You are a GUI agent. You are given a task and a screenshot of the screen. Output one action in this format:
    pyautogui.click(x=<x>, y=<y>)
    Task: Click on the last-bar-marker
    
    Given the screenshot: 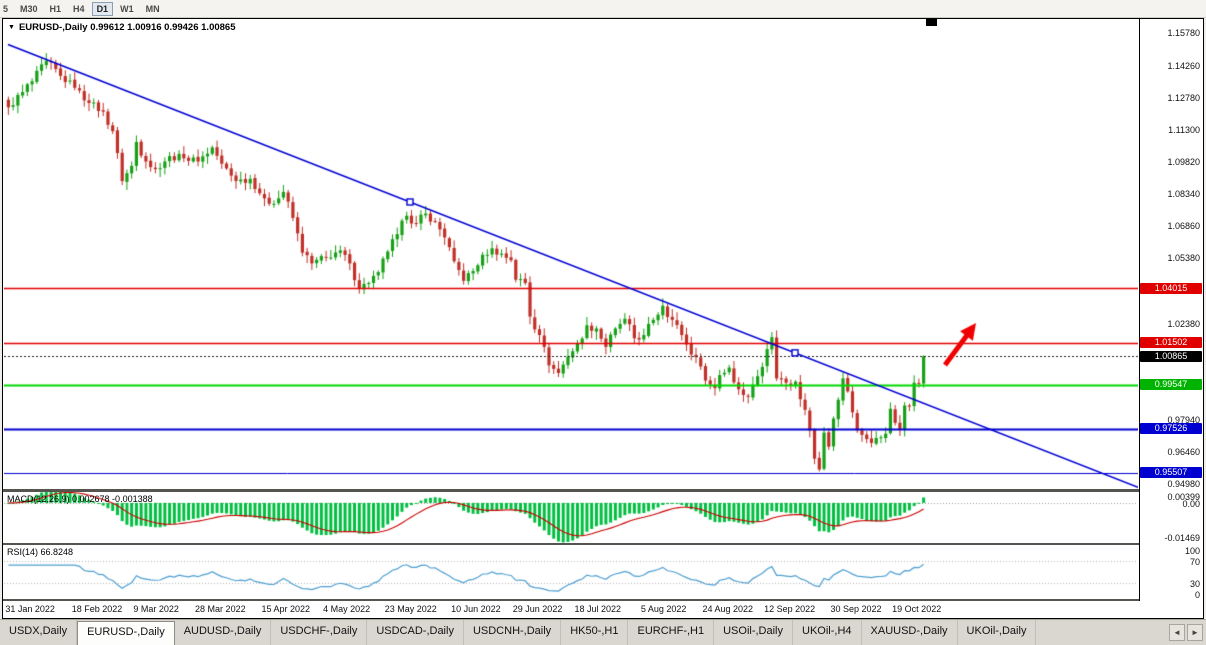 What is the action you would take?
    pyautogui.click(x=931, y=22)
    